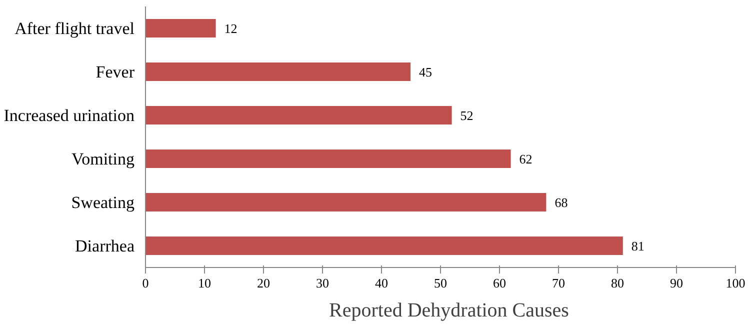 This screenshot has width=751, height=335. What do you see at coordinates (561, 202) in the screenshot?
I see `data-label: 68` at bounding box center [561, 202].